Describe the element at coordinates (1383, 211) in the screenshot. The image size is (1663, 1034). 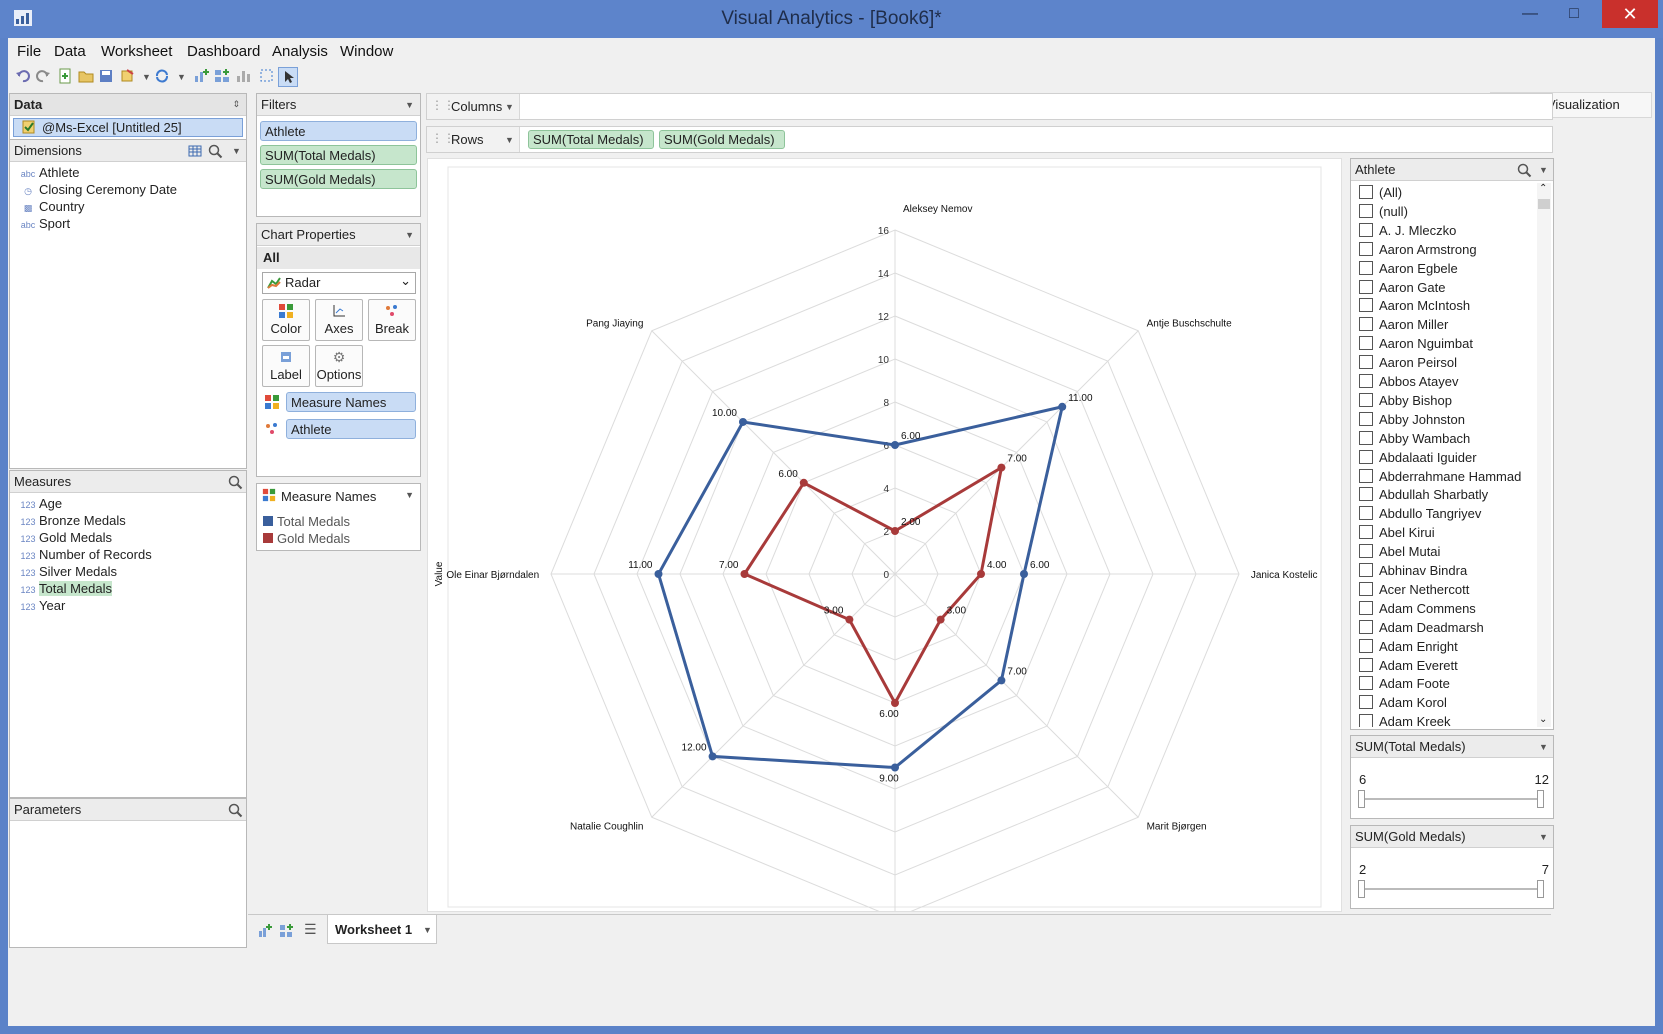
I see `athlete-option: (null)` at that location.